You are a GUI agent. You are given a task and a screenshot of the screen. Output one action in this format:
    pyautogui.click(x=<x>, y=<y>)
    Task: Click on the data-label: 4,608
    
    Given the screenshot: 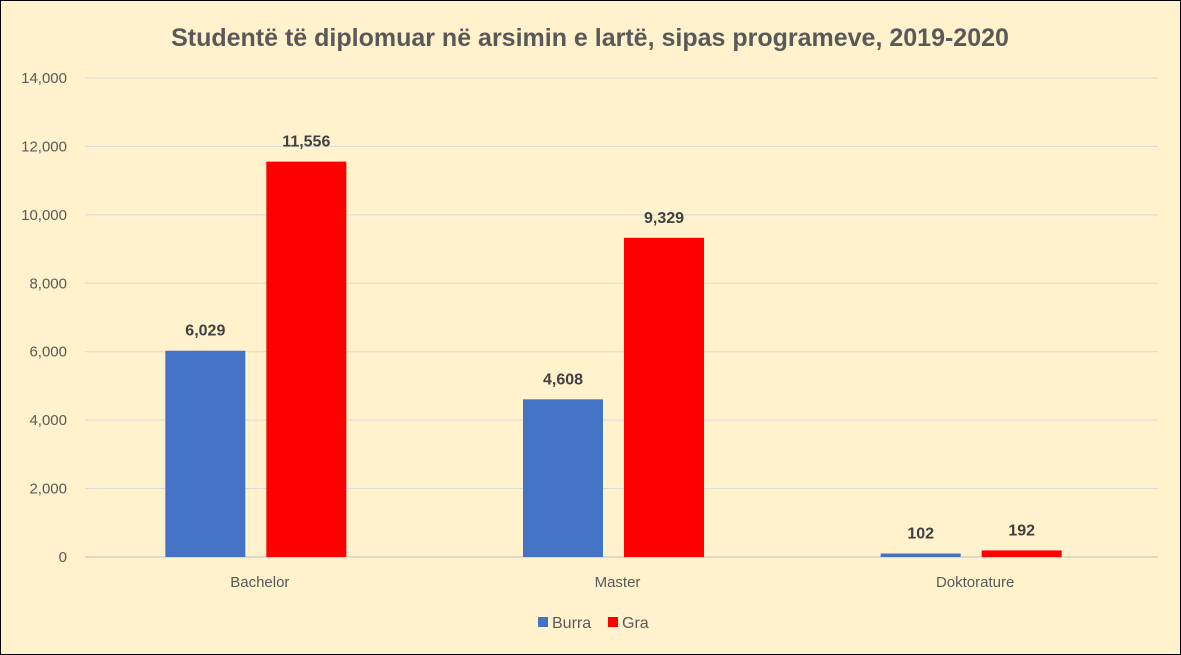 What is the action you would take?
    pyautogui.click(x=563, y=379)
    